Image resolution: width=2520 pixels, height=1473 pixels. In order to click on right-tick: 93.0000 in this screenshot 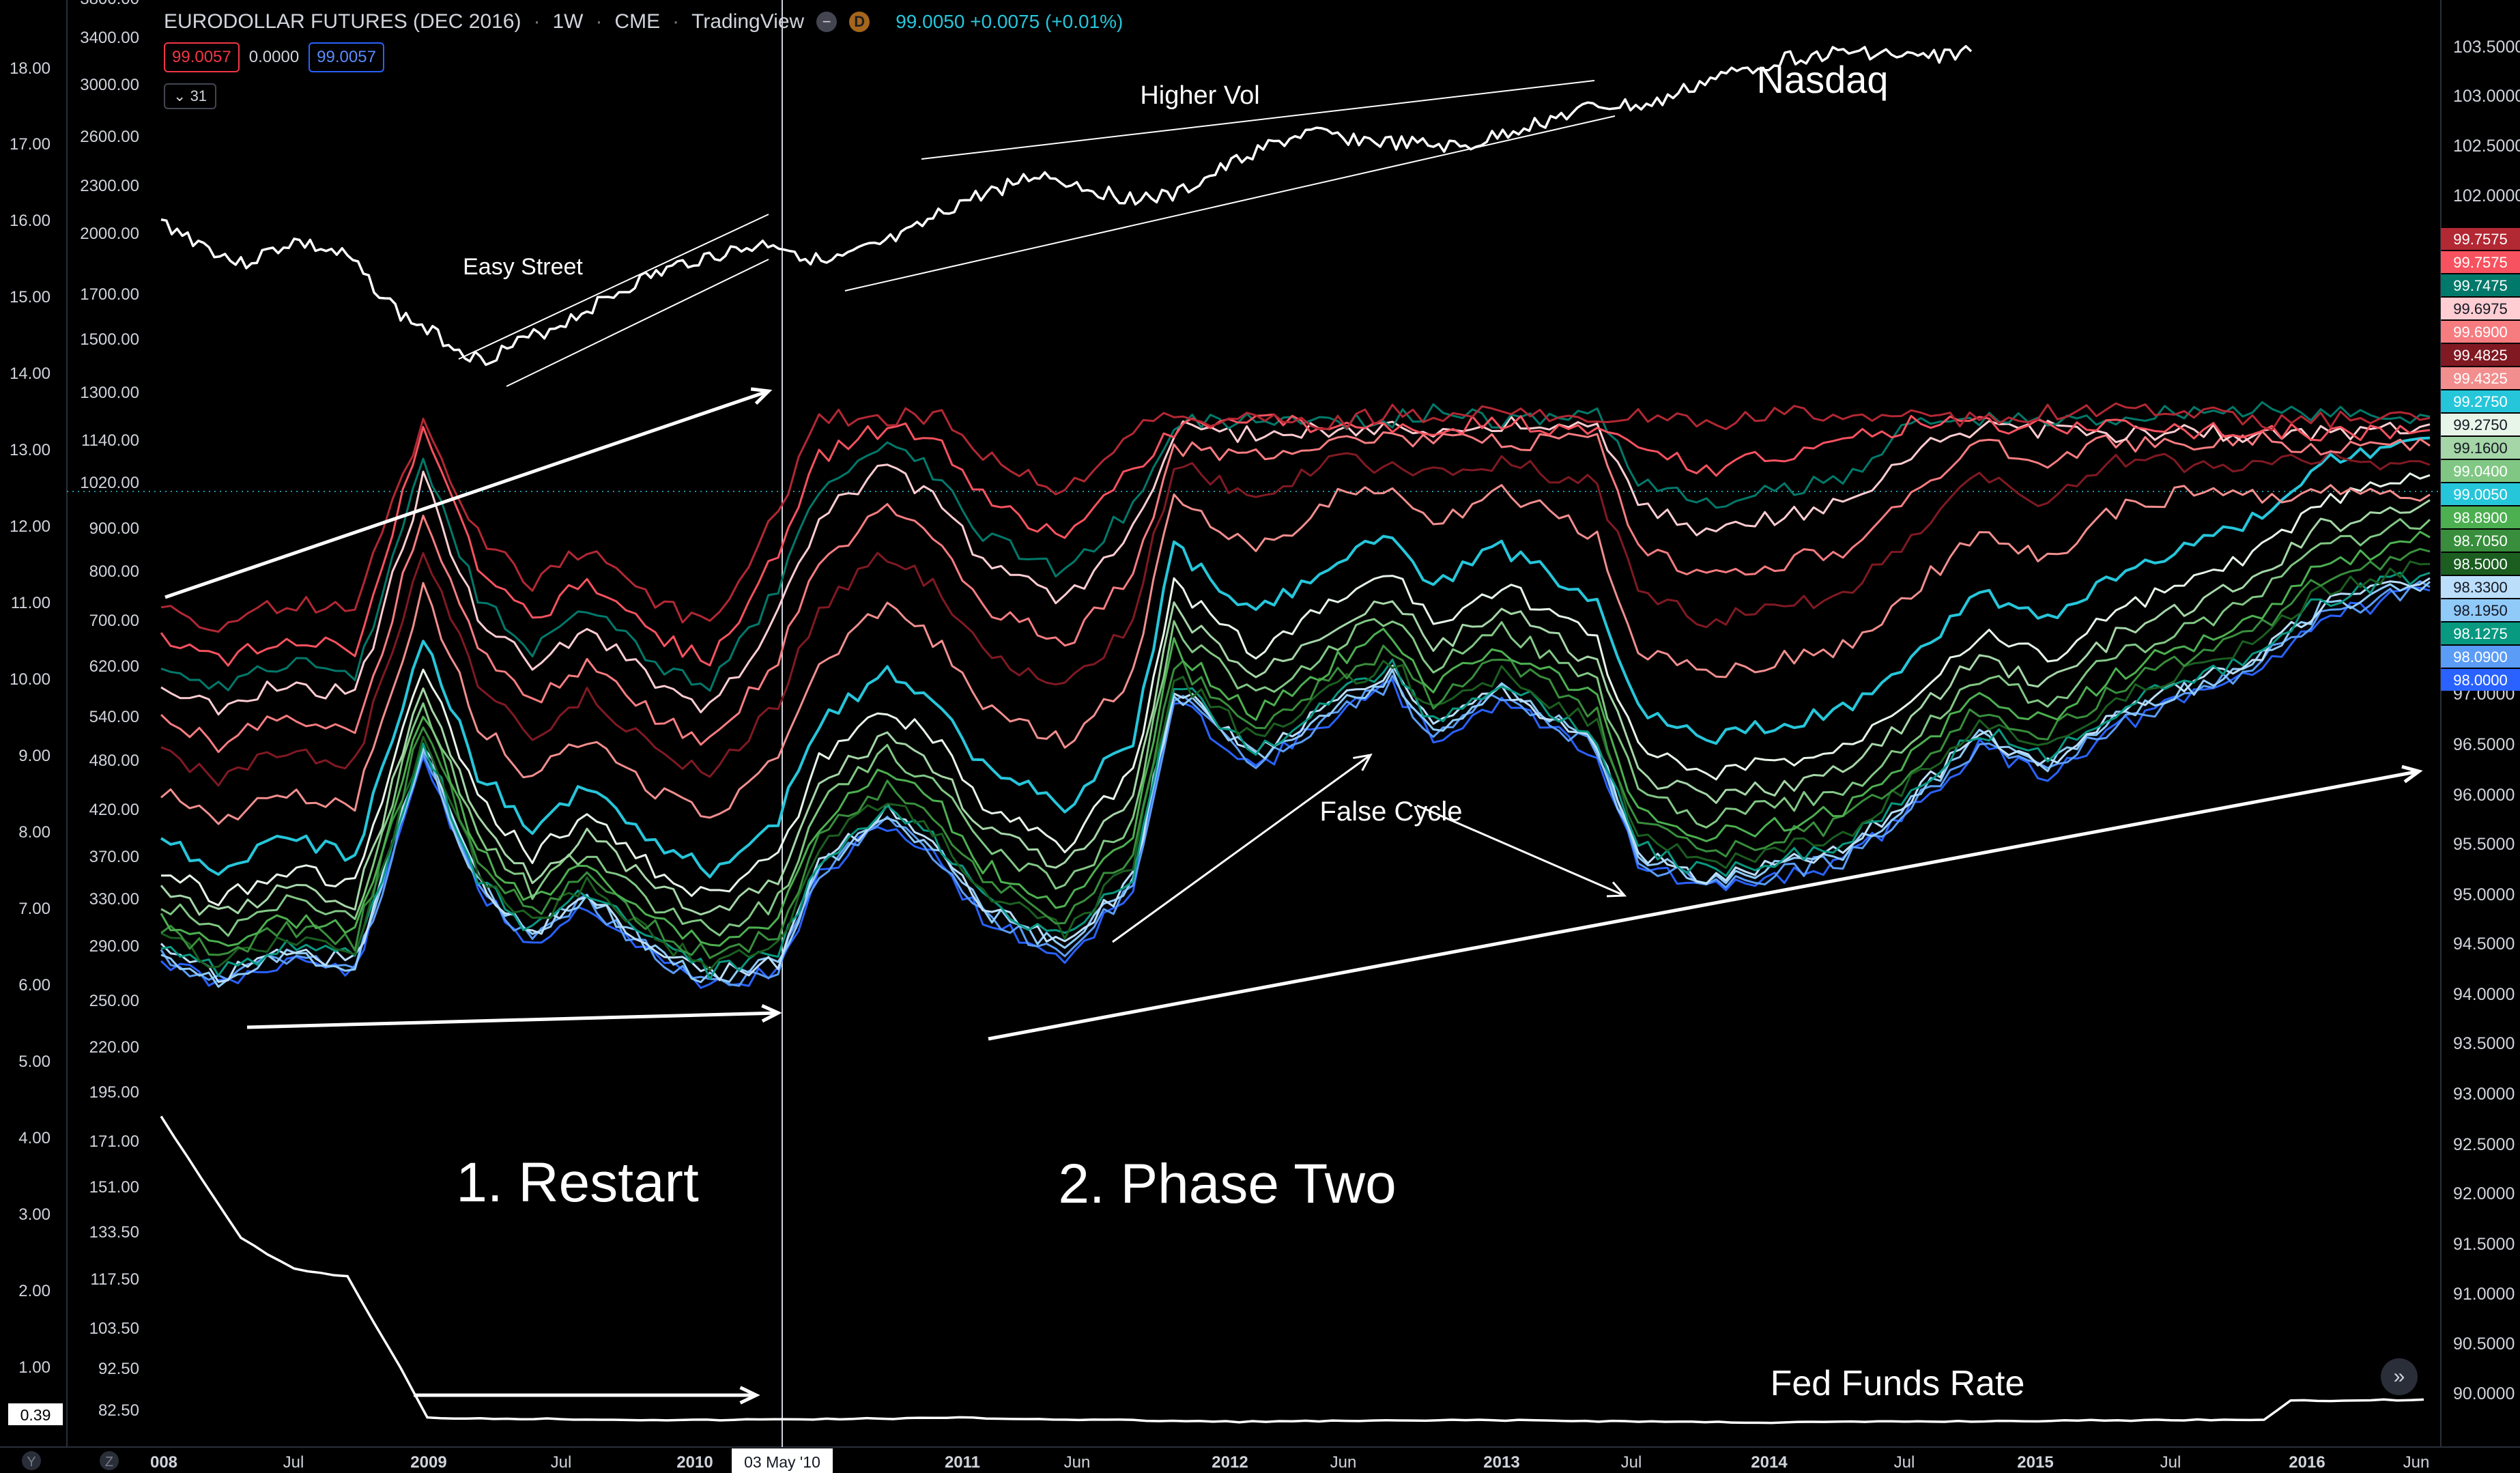, I will do `click(2484, 1094)`.